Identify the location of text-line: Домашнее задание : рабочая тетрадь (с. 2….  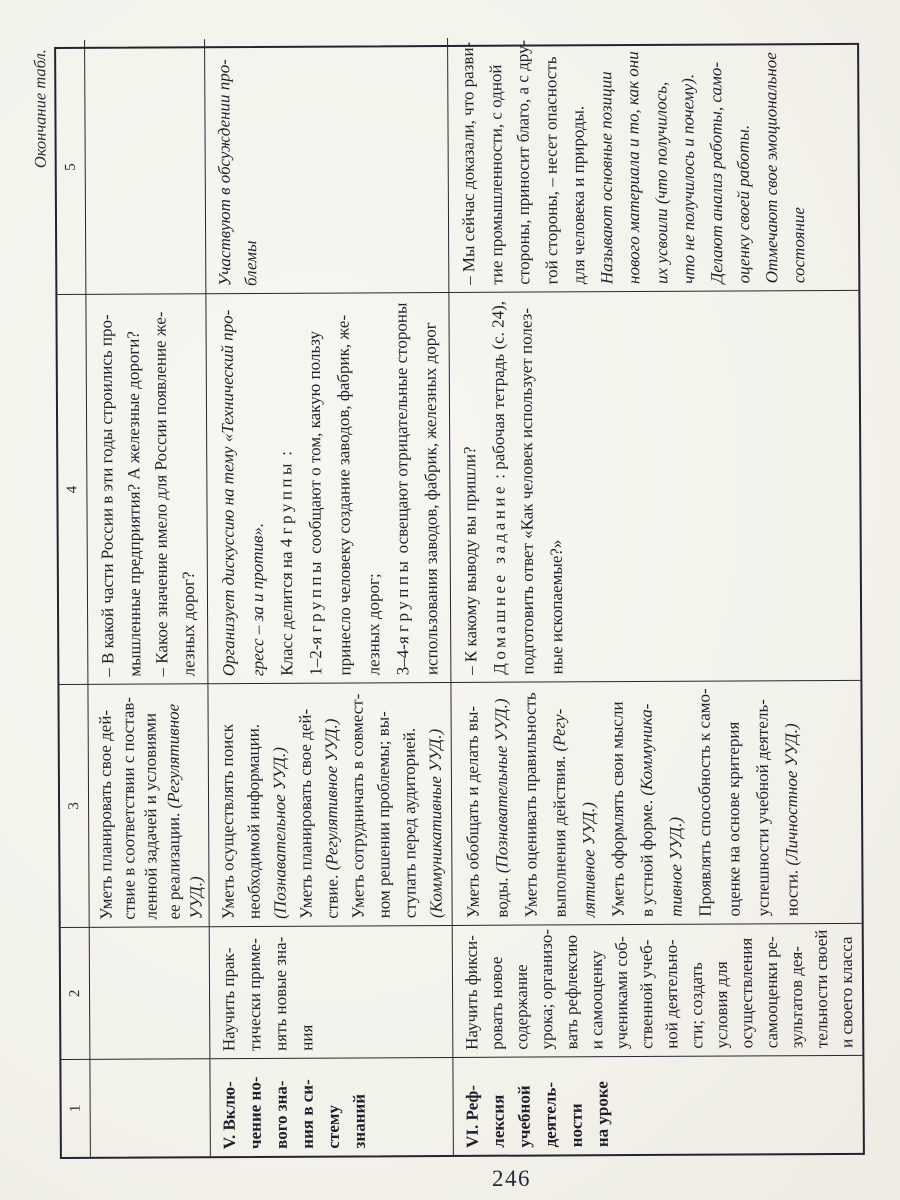
(498, 487).